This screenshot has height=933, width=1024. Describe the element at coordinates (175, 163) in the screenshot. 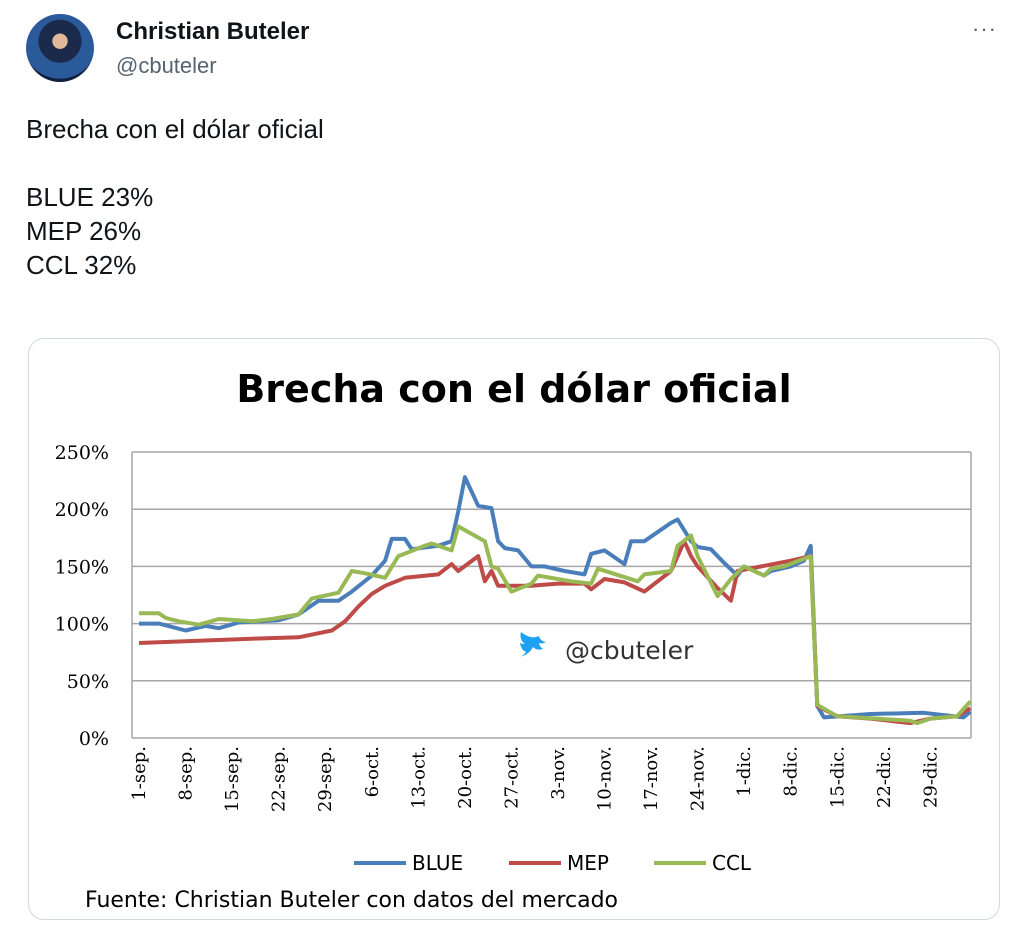

I see `tweet-line` at that location.